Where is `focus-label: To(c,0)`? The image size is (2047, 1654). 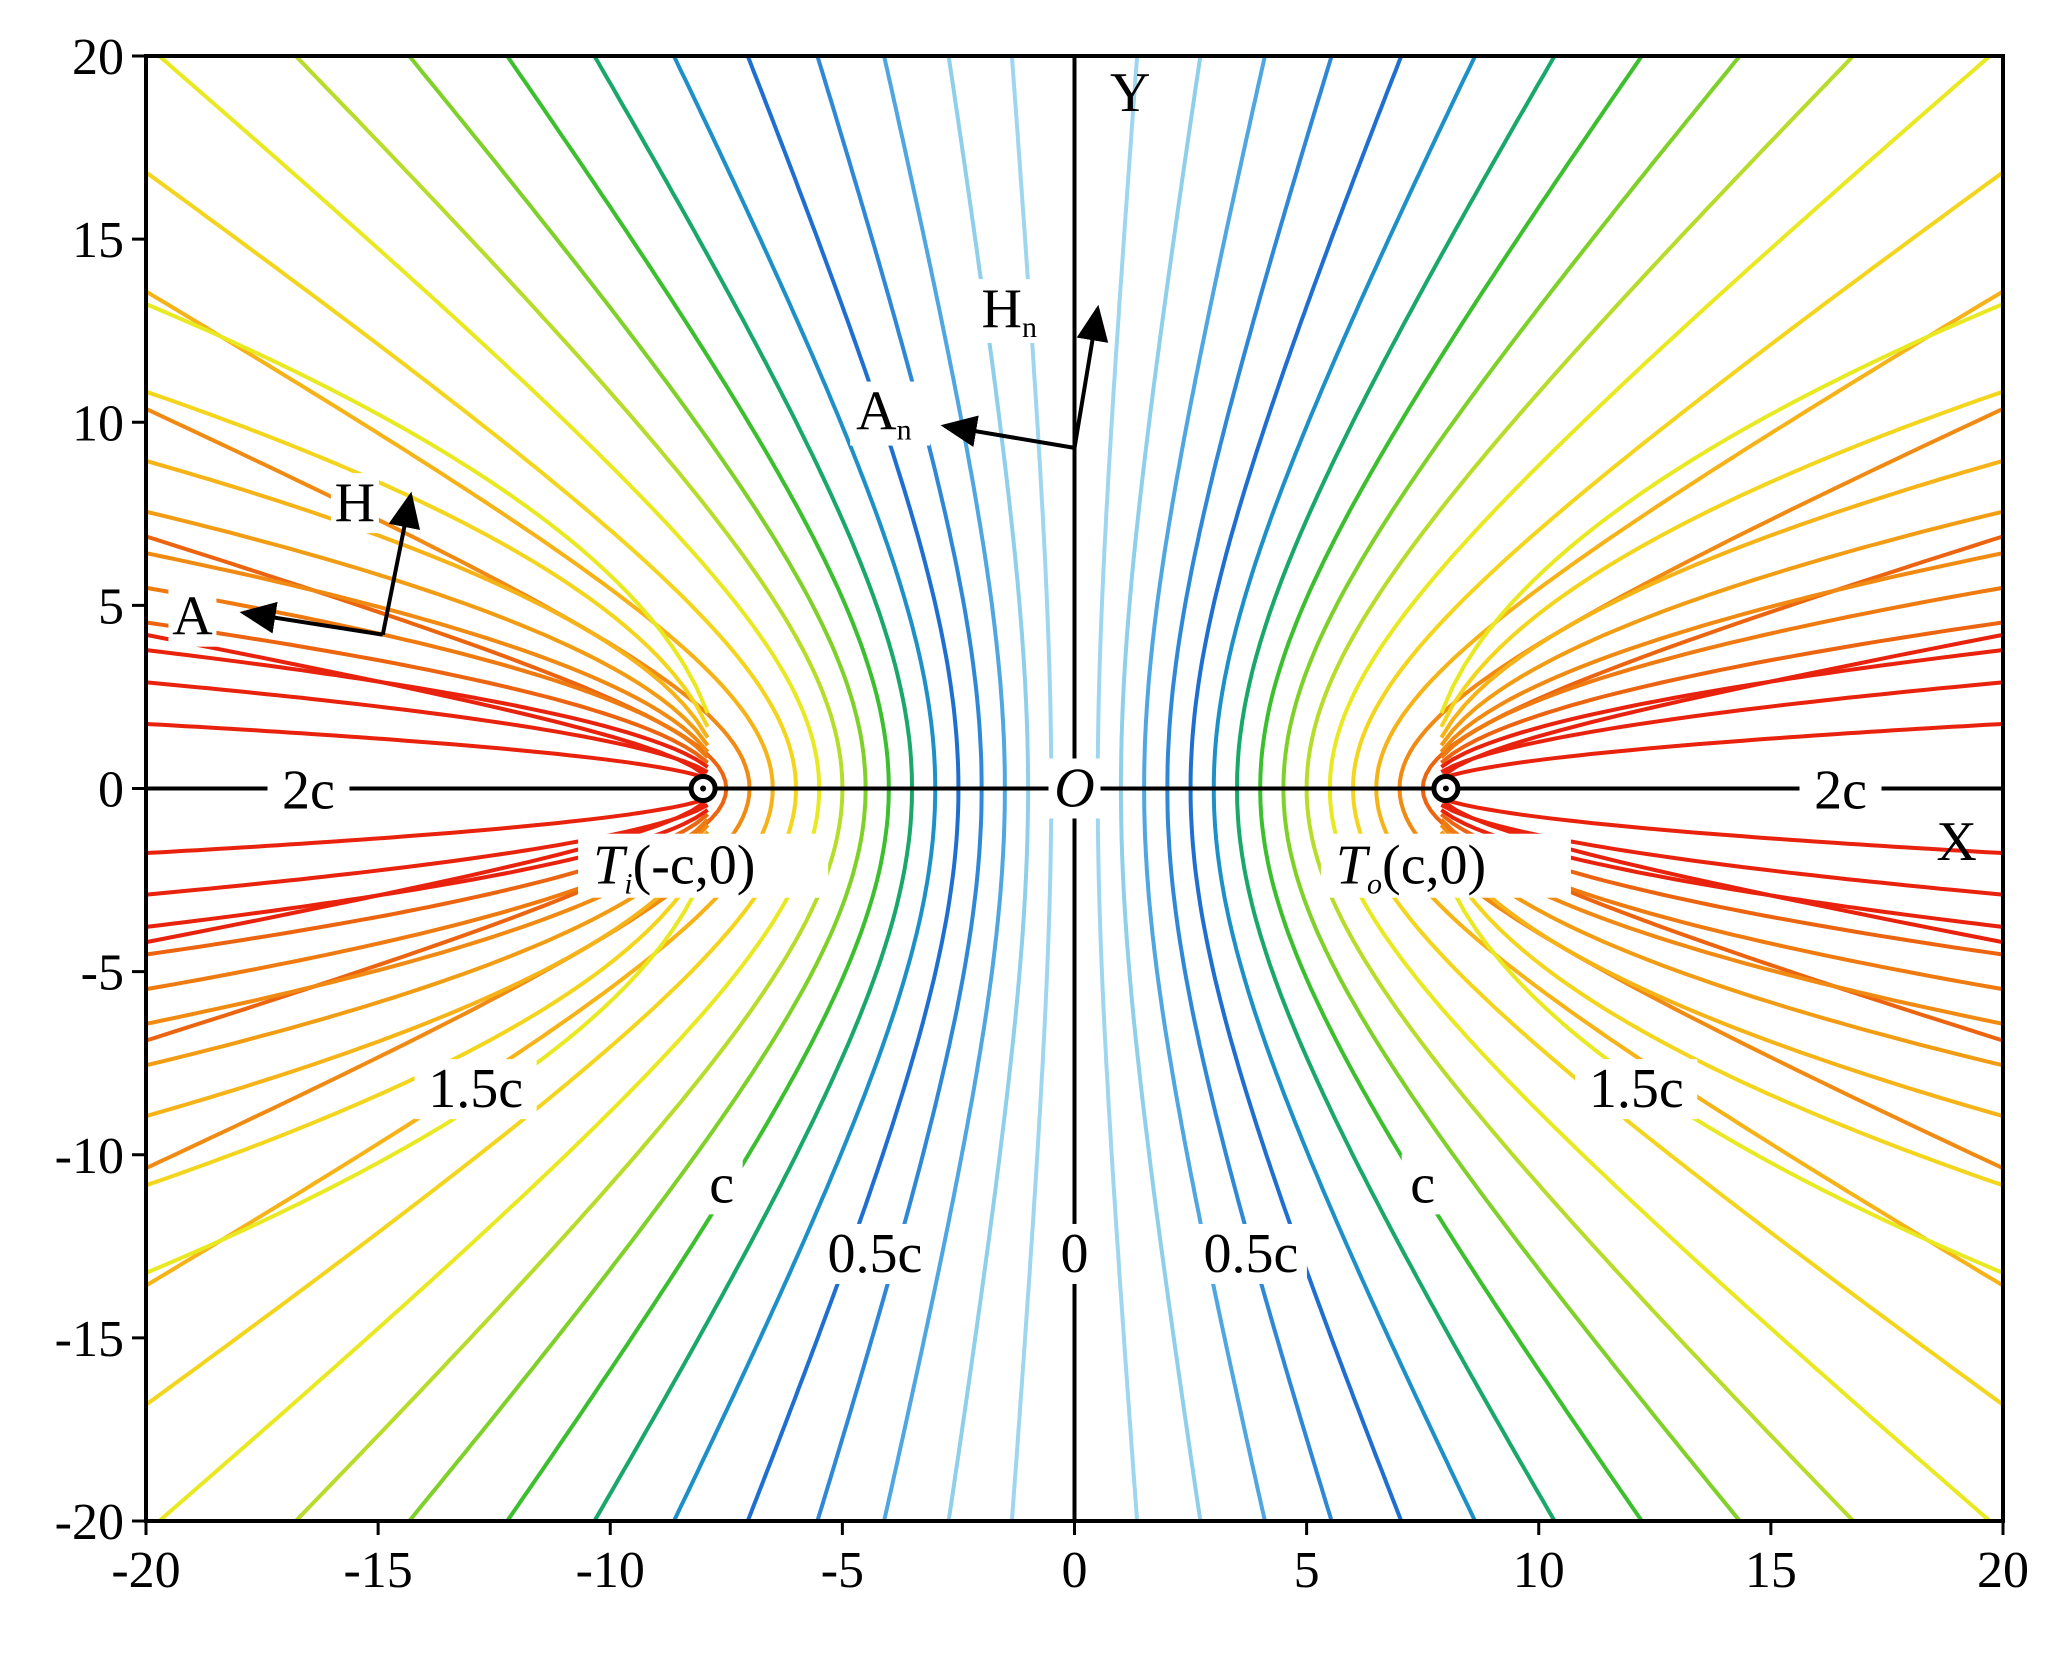 focus-label: To(c,0) is located at coordinates (1411, 868).